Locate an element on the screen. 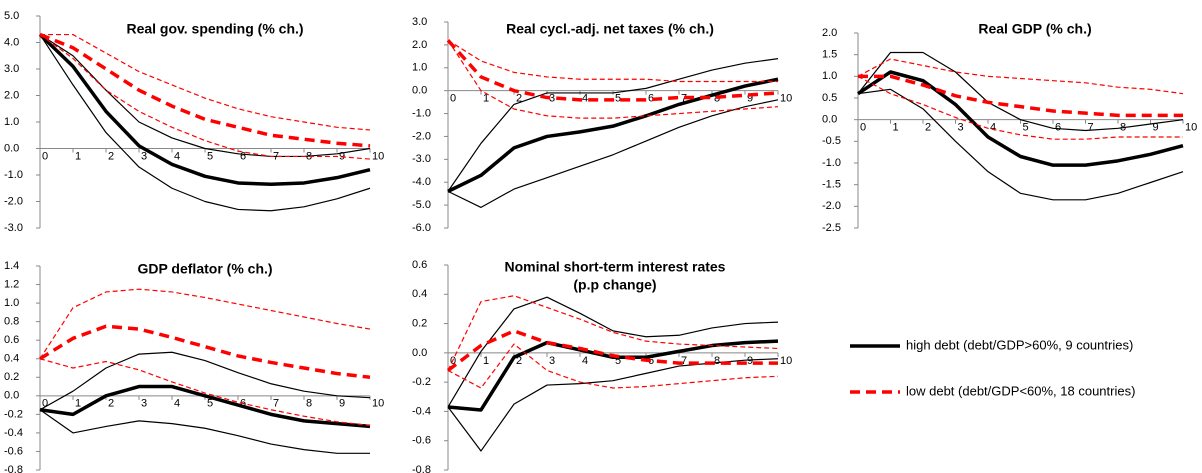 This screenshot has height=473, width=1202. y-tick-label: -3.0 is located at coordinates (13, 228).